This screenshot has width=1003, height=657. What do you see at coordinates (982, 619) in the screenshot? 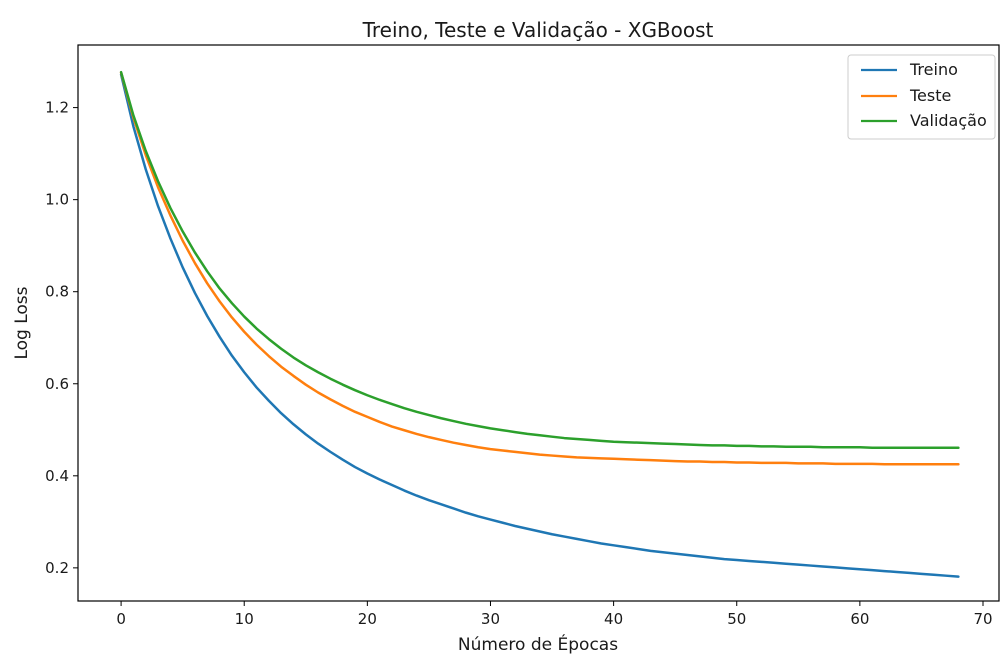
I see `x-tick-label: 70` at bounding box center [982, 619].